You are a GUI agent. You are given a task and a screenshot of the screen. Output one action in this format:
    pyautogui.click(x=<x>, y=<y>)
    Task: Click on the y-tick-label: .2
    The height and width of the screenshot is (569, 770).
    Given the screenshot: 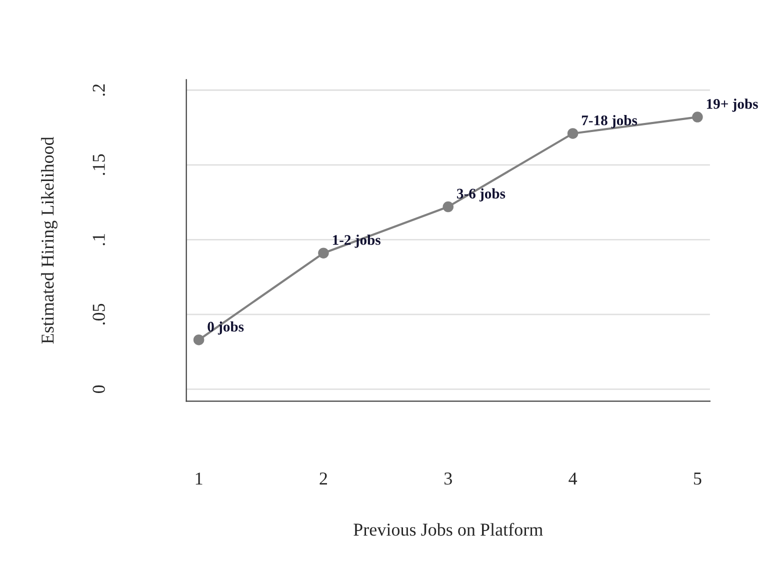 What is the action you would take?
    pyautogui.click(x=98, y=90)
    